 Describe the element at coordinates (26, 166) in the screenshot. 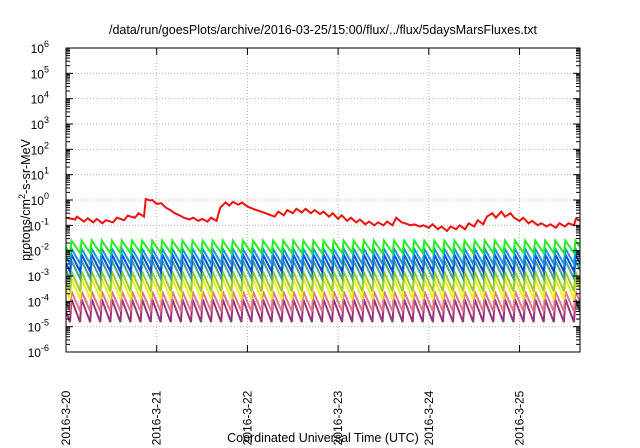

I see `y-axis-label-tail: -s-sr-MeV` at that location.